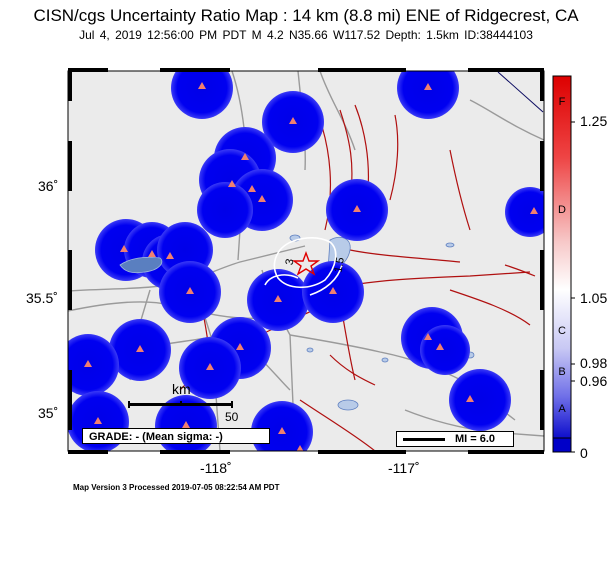  Describe the element at coordinates (594, 121) in the screenshot. I see `colorbar-label-1-25: 1.25` at that location.